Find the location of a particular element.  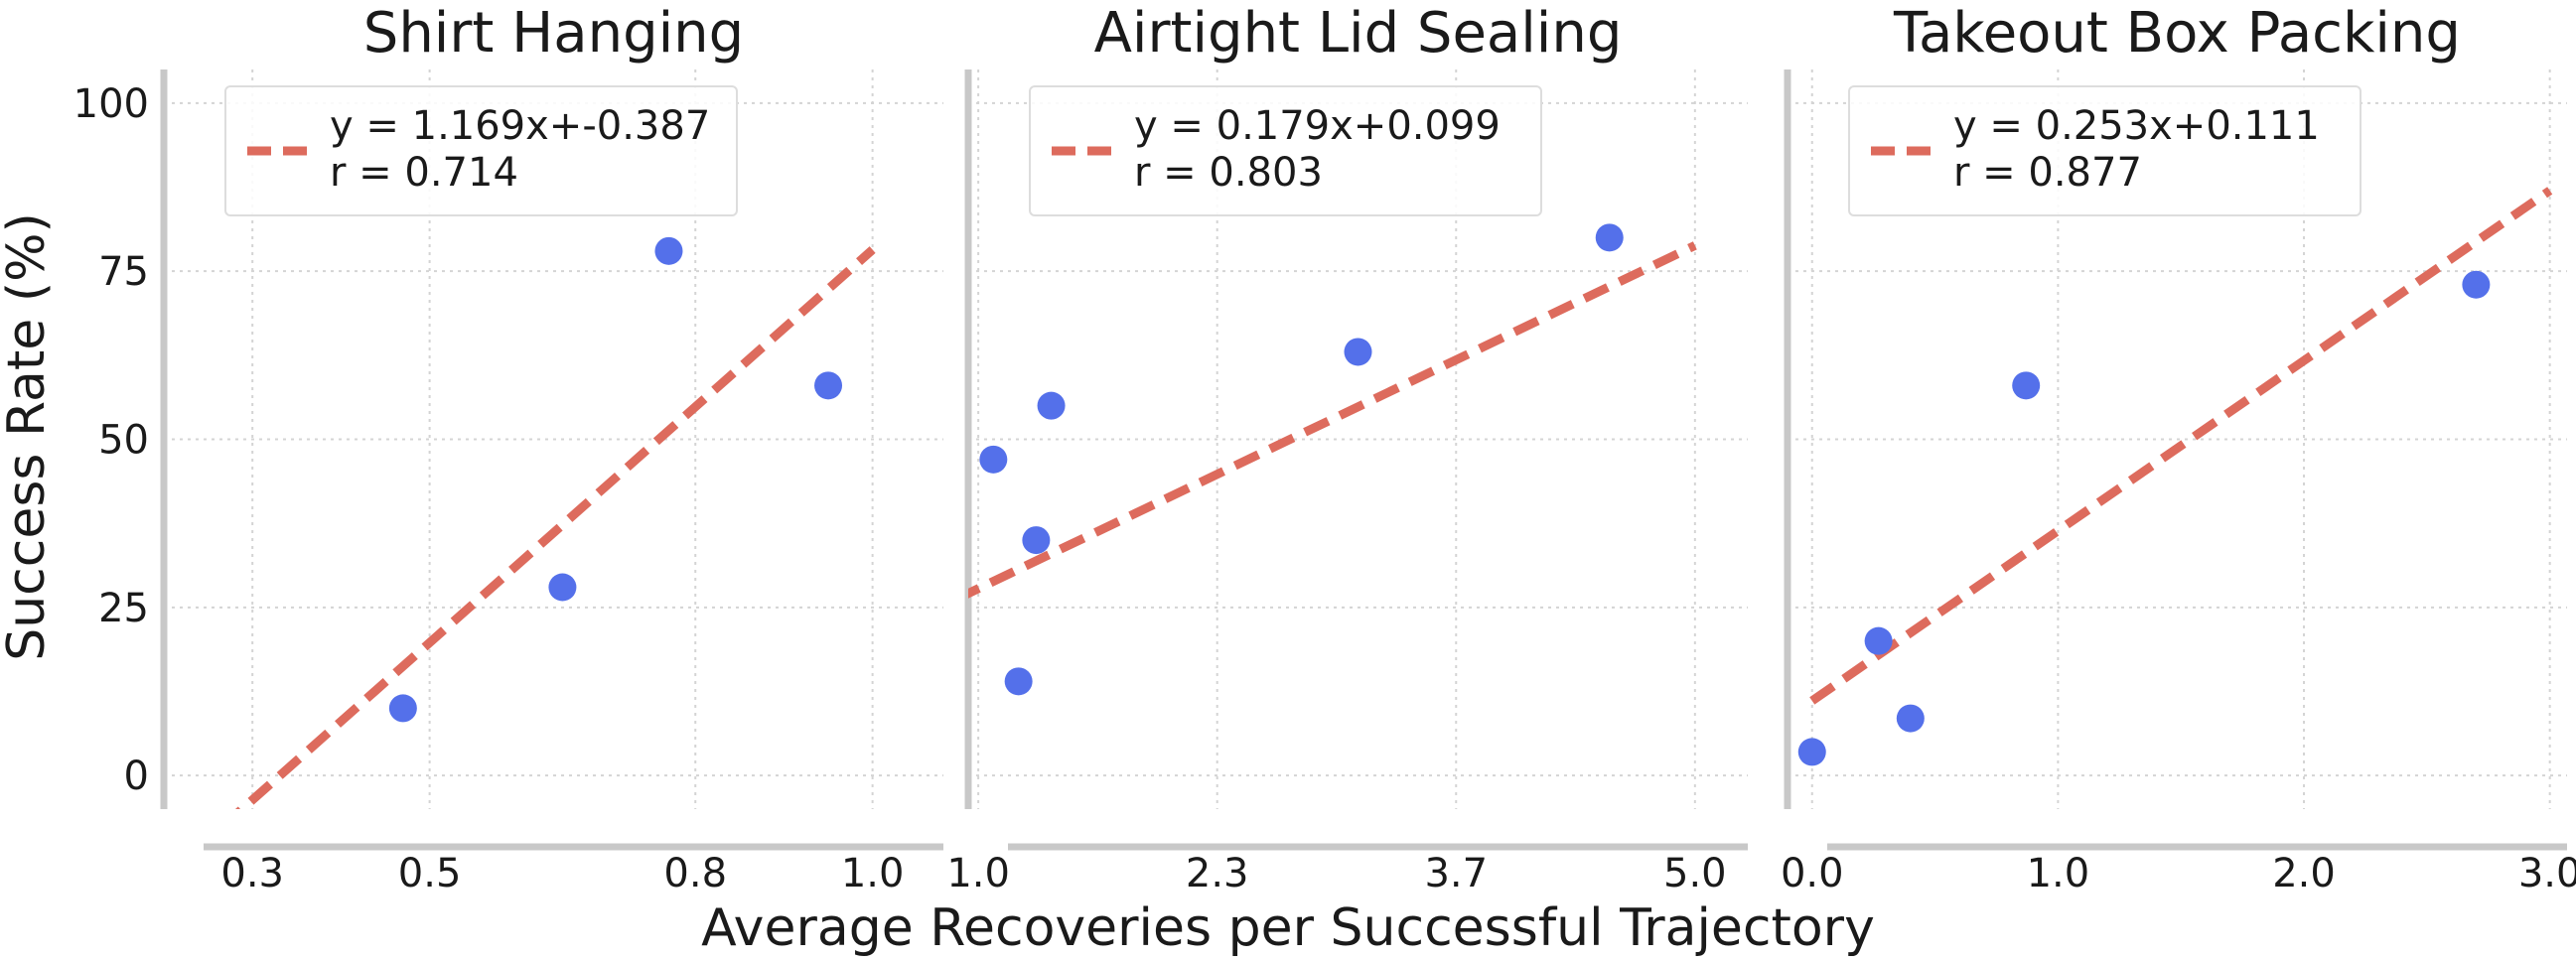

x-tick-label: 2.0 is located at coordinates (2304, 873).